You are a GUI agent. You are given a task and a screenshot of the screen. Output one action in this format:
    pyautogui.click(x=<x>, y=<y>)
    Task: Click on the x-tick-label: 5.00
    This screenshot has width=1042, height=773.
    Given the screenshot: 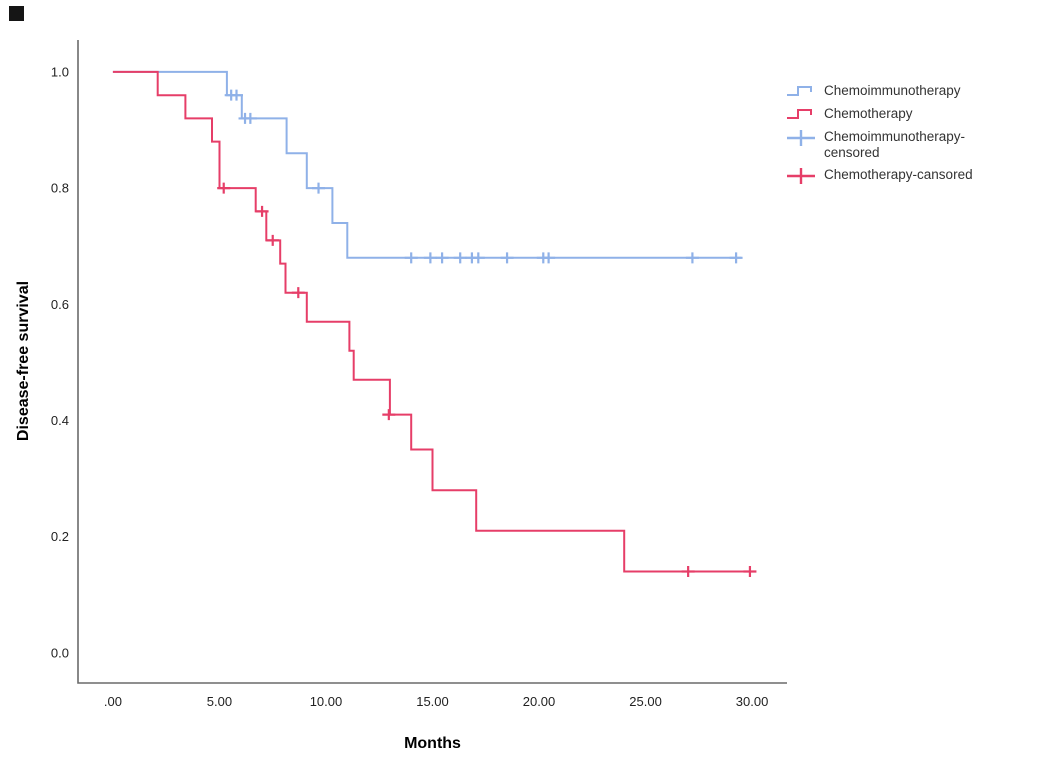 What is the action you would take?
    pyautogui.click(x=219, y=701)
    